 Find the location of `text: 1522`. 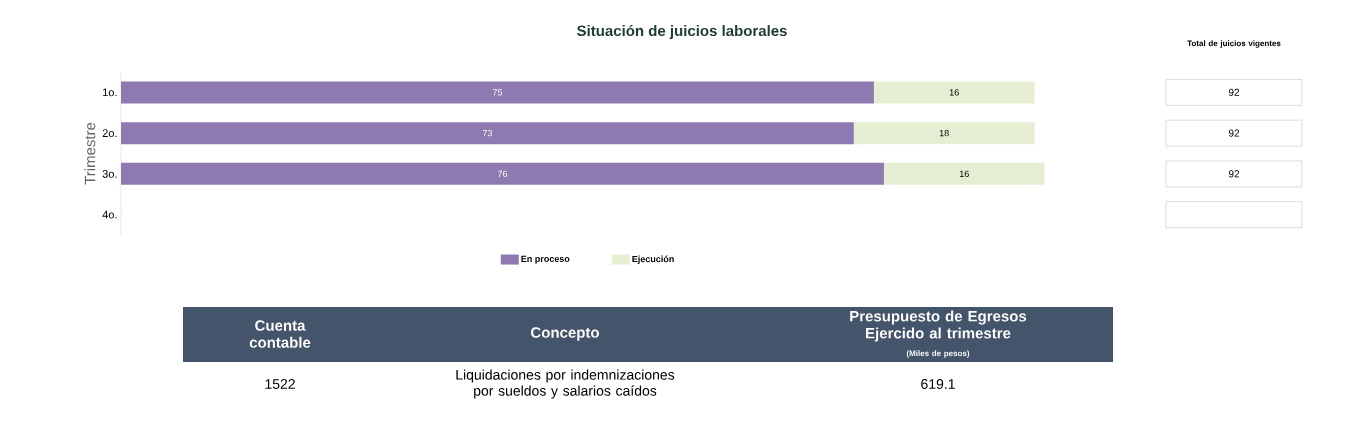

text: 1522 is located at coordinates (280, 384).